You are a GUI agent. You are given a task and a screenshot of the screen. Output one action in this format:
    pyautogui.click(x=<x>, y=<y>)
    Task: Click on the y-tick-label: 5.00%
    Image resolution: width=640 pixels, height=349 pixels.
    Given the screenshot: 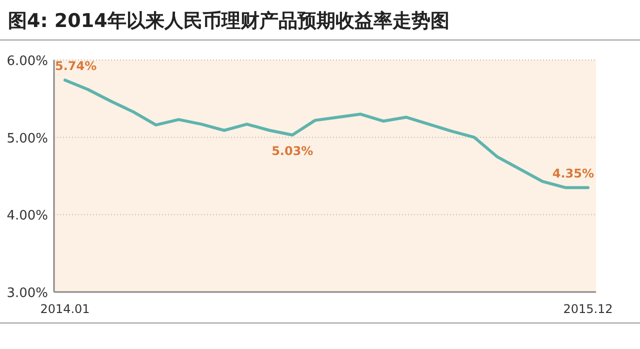 What is the action you would take?
    pyautogui.click(x=27, y=138)
    